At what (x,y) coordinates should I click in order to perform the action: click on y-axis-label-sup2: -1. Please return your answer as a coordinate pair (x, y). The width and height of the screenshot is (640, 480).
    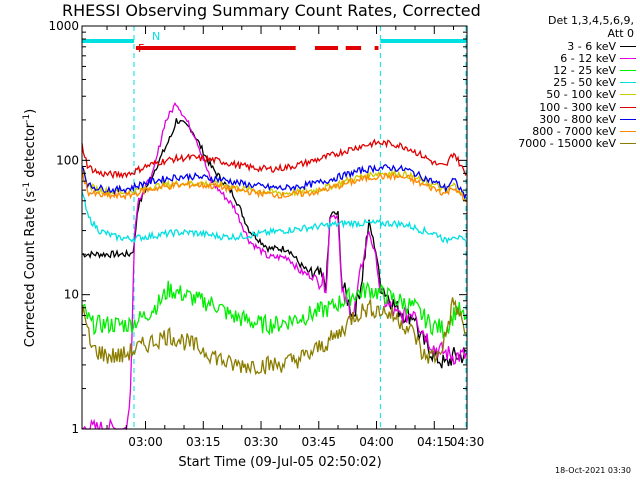
    Looking at the image, I should click on (27, 118).